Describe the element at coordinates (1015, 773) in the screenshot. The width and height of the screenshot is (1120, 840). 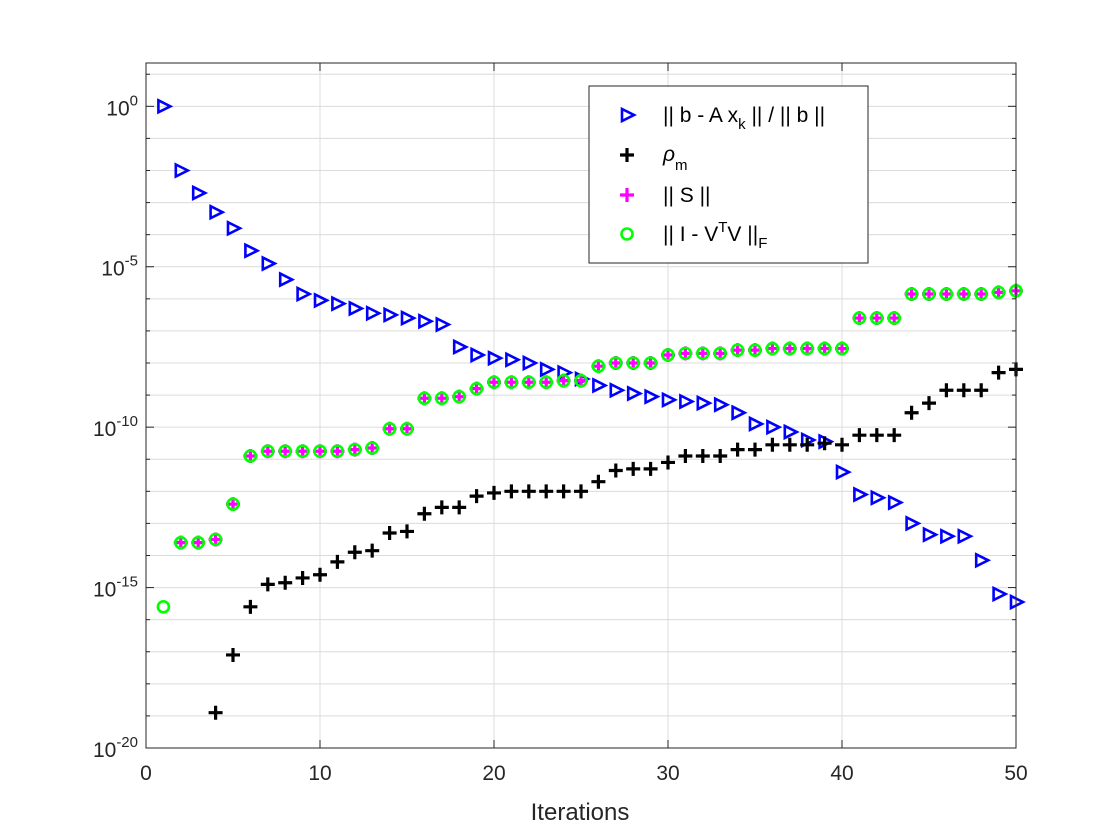
I see `x-tick-label: 50` at that location.